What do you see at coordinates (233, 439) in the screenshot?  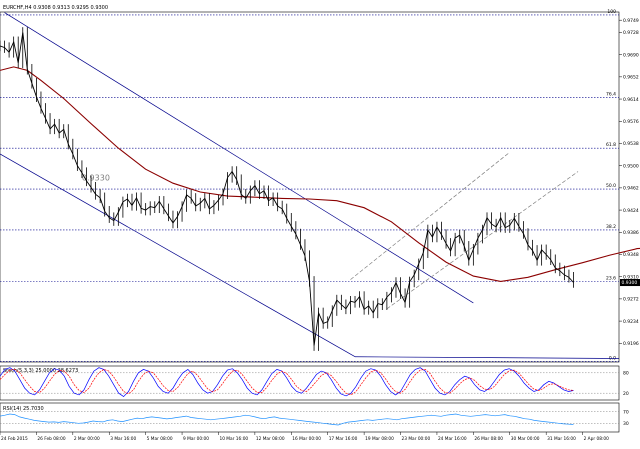 I see `time-tick-label: 10 Mar 16:00` at bounding box center [233, 439].